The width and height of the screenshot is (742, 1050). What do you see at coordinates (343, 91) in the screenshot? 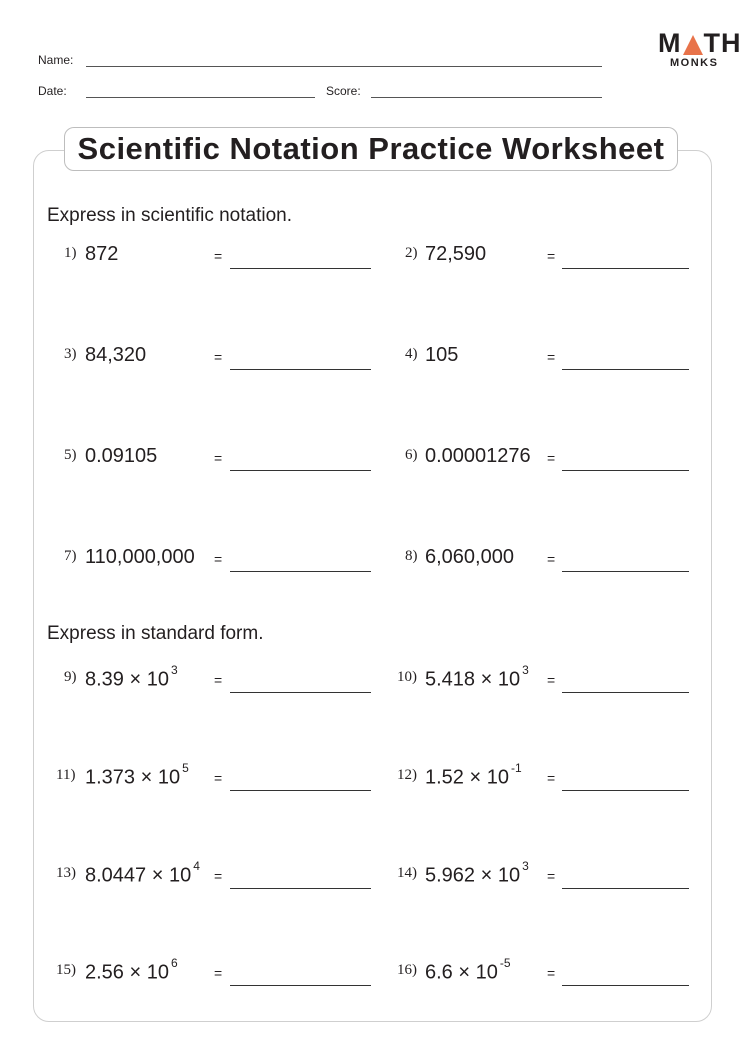
I see `score-label: Score:` at bounding box center [343, 91].